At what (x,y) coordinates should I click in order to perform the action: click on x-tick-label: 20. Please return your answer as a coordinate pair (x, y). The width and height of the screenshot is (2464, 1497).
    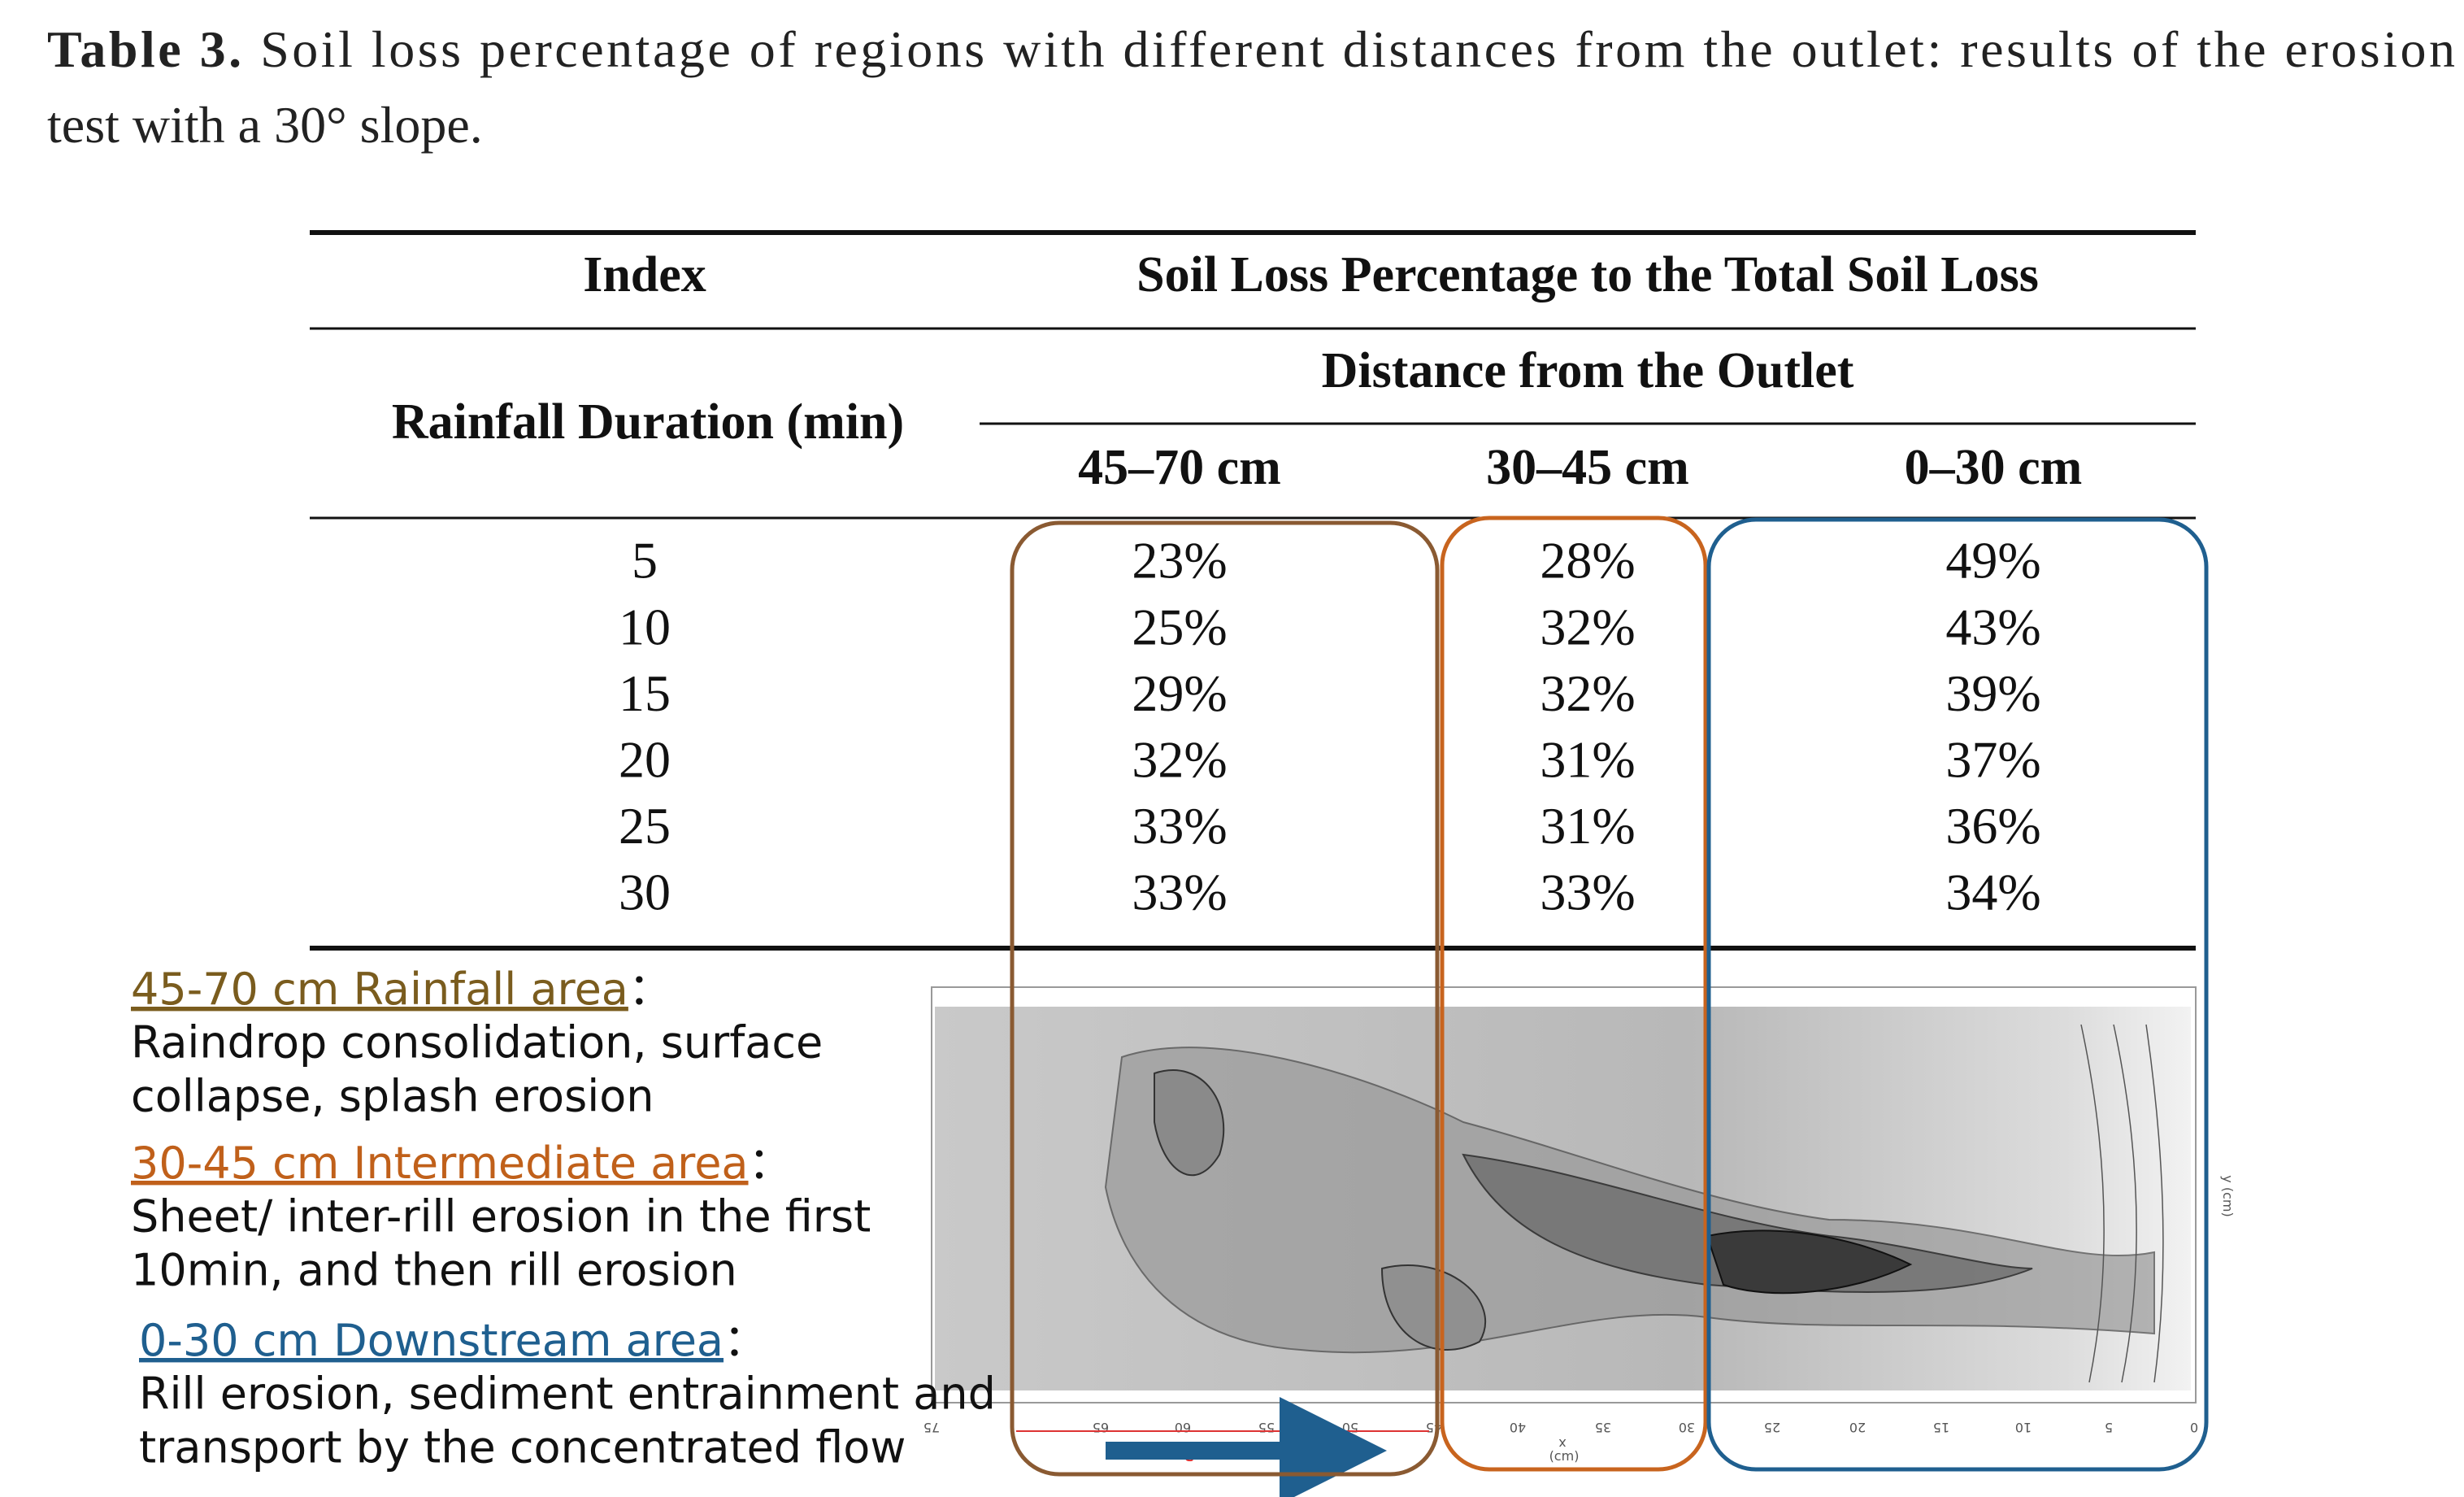
    Looking at the image, I should click on (1858, 1427).